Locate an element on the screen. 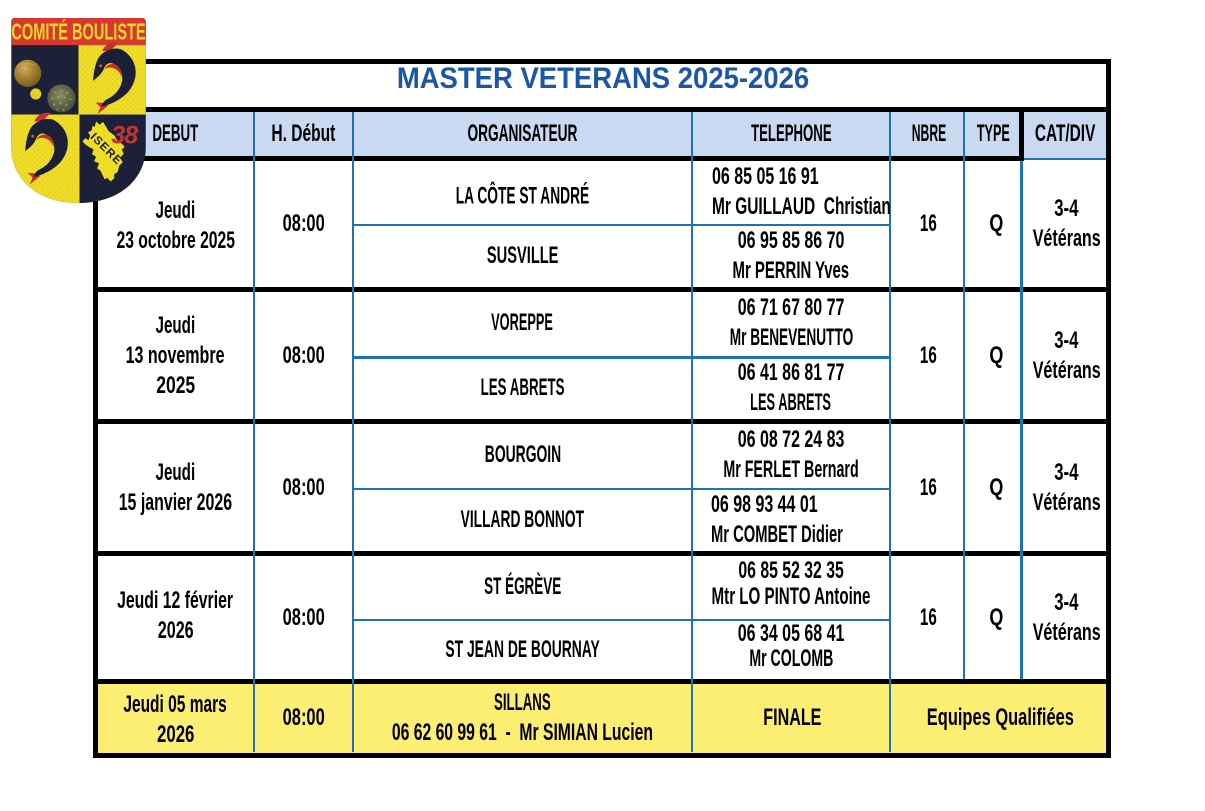 The image size is (1205, 811). svg-text: 38 is located at coordinates (124, 136).